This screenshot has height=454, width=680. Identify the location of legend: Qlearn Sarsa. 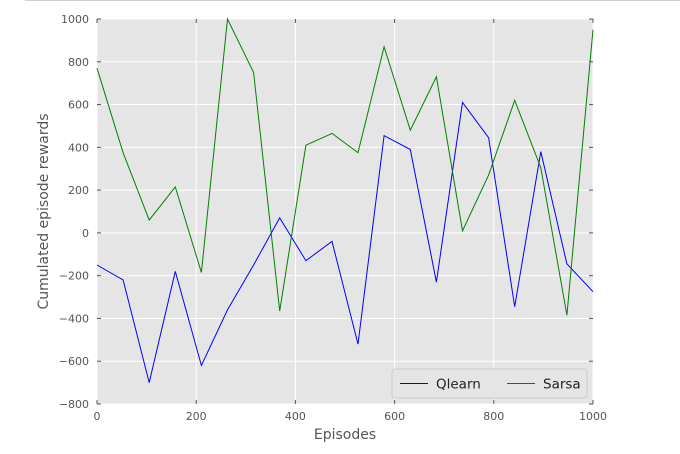
(489, 383).